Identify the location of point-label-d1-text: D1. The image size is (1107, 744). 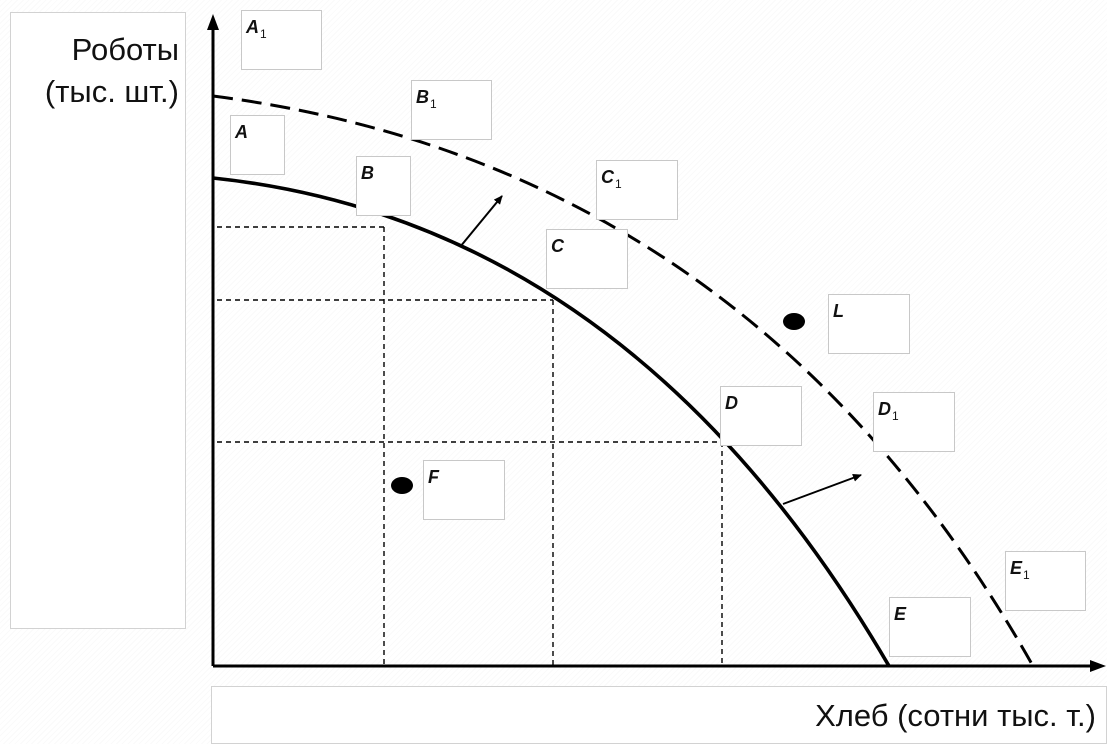
(888, 411).